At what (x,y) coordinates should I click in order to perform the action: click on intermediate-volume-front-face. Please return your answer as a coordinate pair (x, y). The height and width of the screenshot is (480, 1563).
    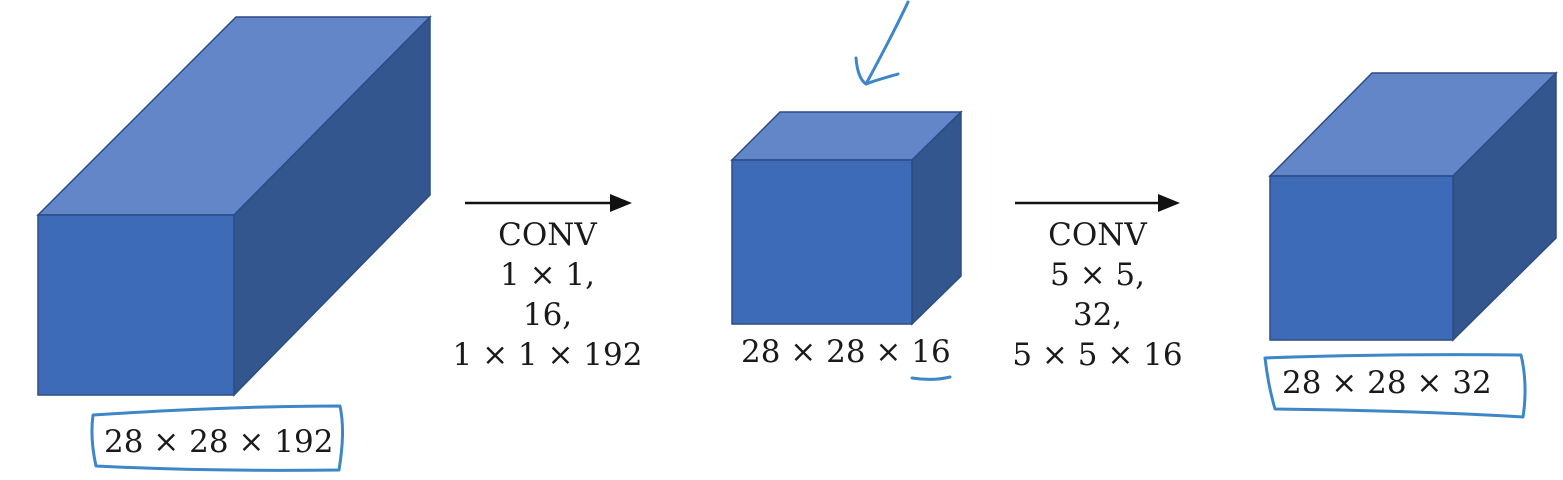
    Looking at the image, I should click on (822, 242).